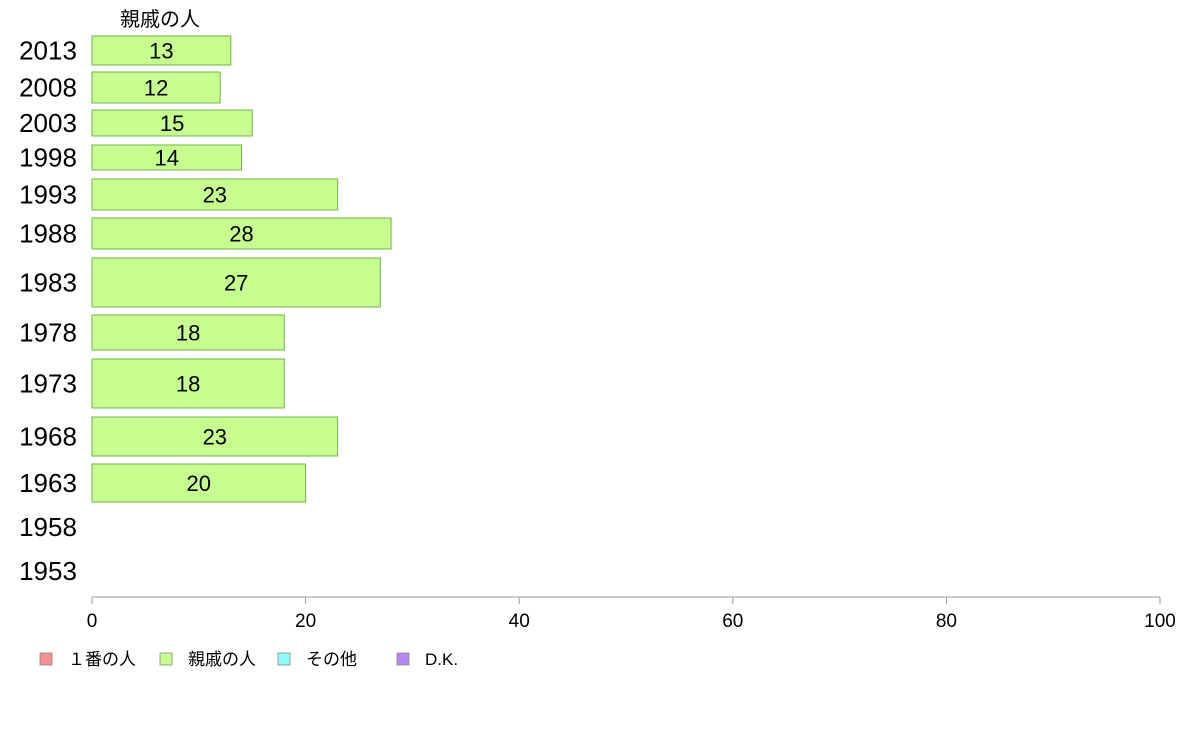 This screenshot has width=1188, height=736. I want to click on y-tick-label: 2013, so click(48, 51).